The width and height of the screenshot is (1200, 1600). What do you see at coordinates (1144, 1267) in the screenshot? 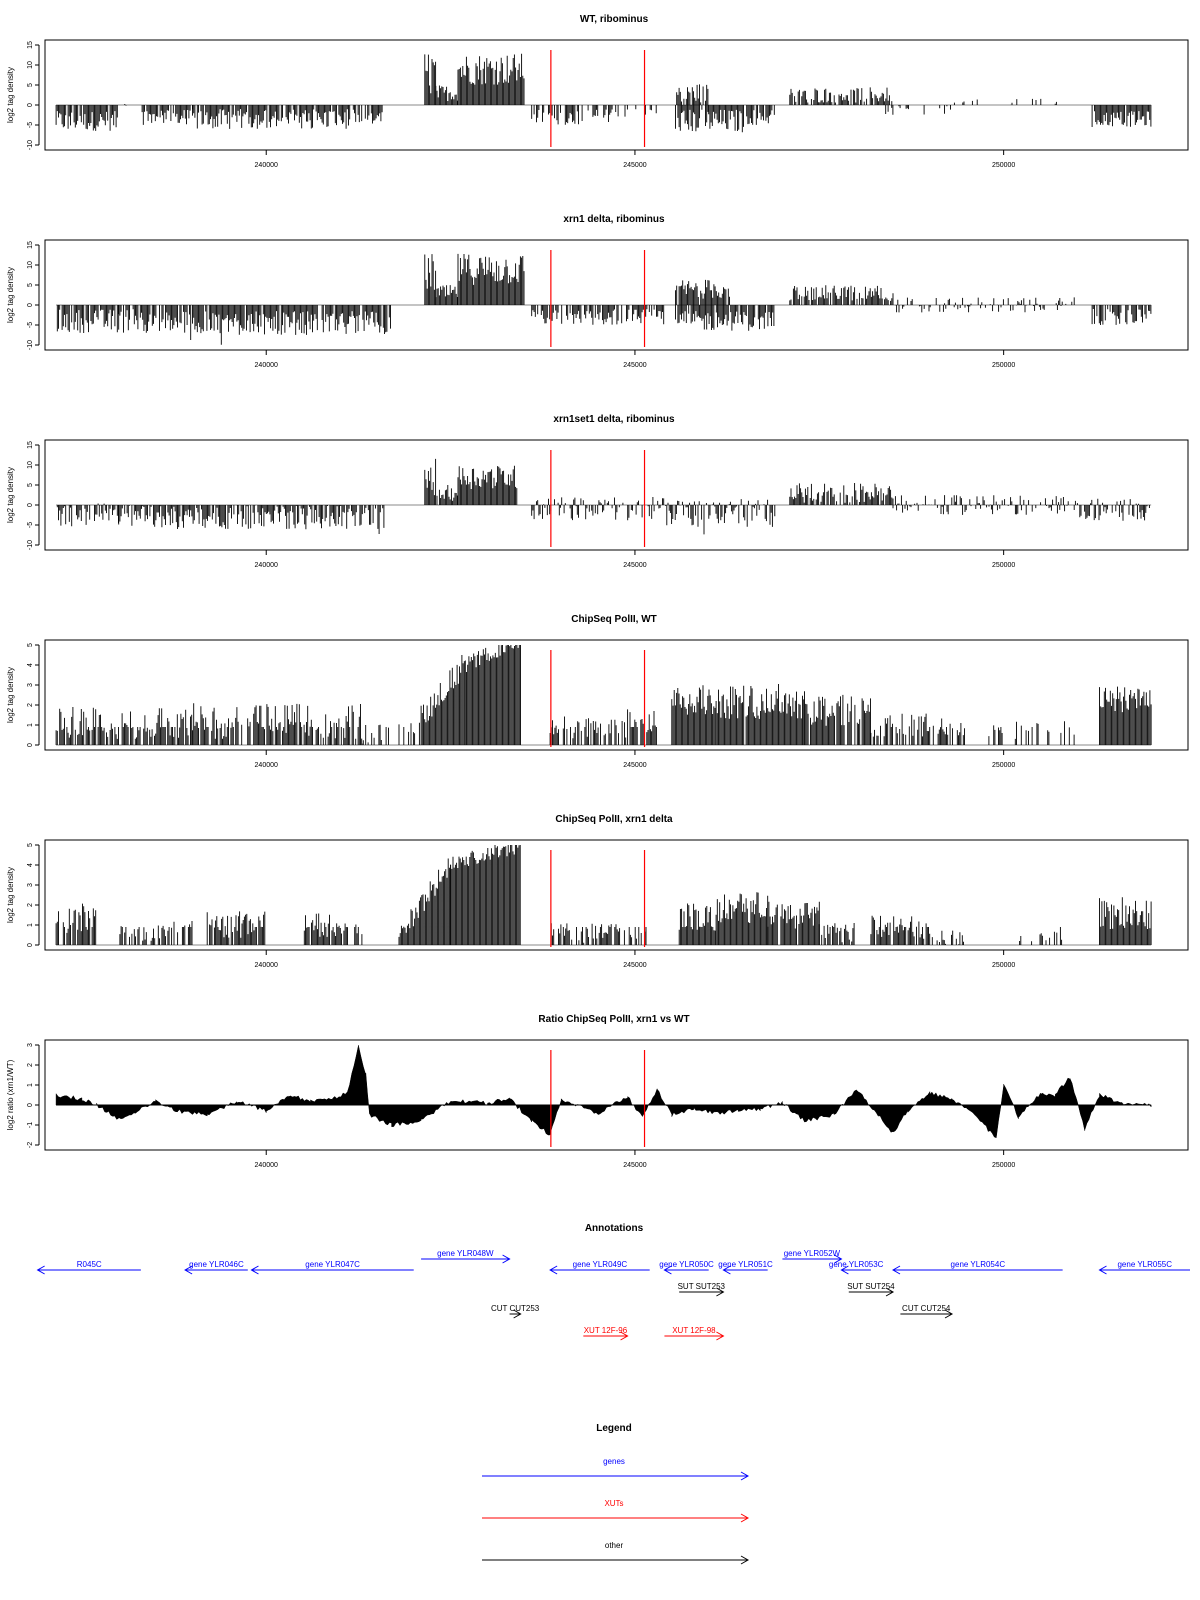
I see `feature-gene: gene YLR055C` at bounding box center [1144, 1267].